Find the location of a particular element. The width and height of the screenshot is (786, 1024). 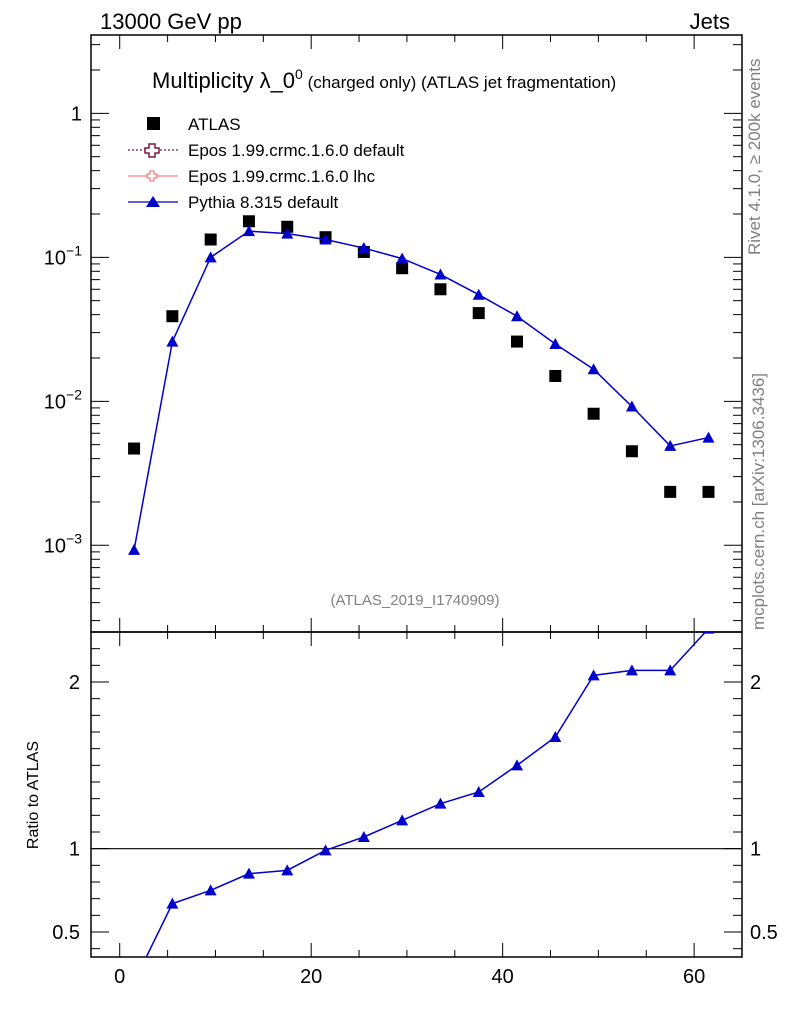

legend-epos-lhc-marker is located at coordinates (152, 176).